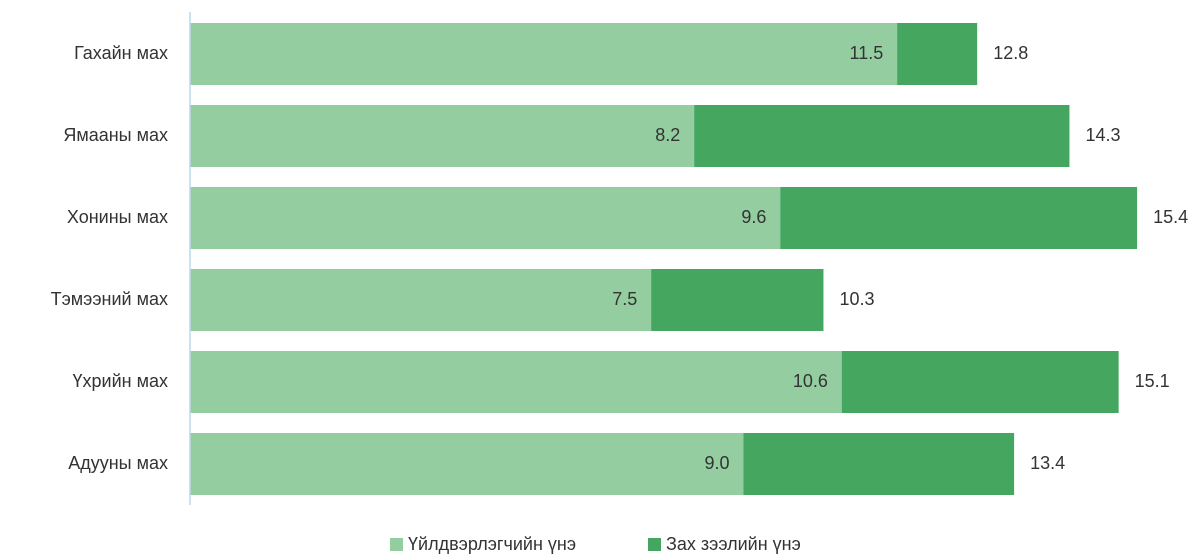 This screenshot has height=557, width=1201. What do you see at coordinates (1010, 53) in the screenshot?
I see `data-label: 12.8` at bounding box center [1010, 53].